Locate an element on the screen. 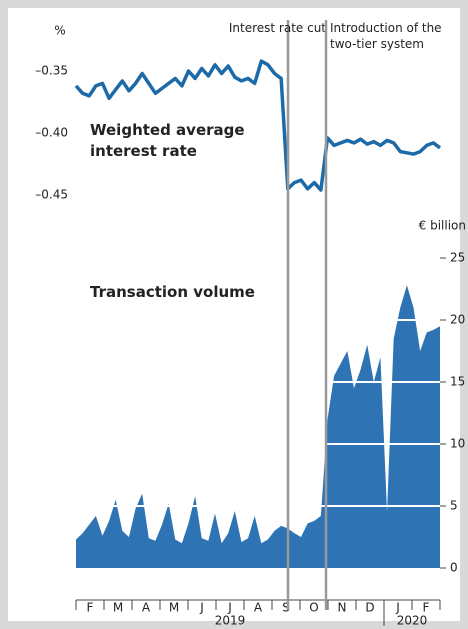 The width and height of the screenshot is (468, 629). year-label: 2020 is located at coordinates (412, 621).